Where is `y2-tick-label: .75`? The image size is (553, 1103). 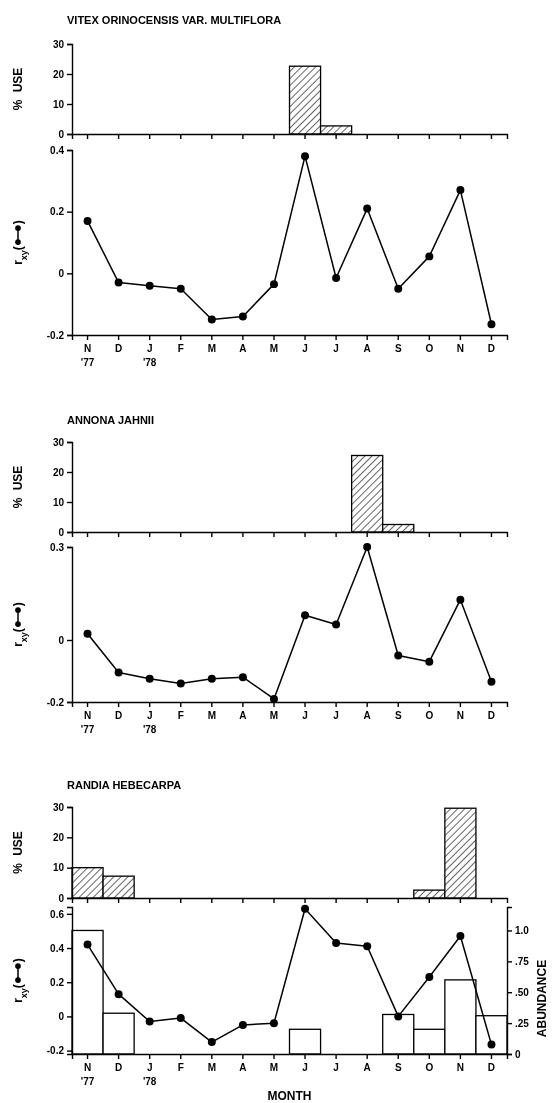
y2-tick-label: .75 is located at coordinates (522, 962).